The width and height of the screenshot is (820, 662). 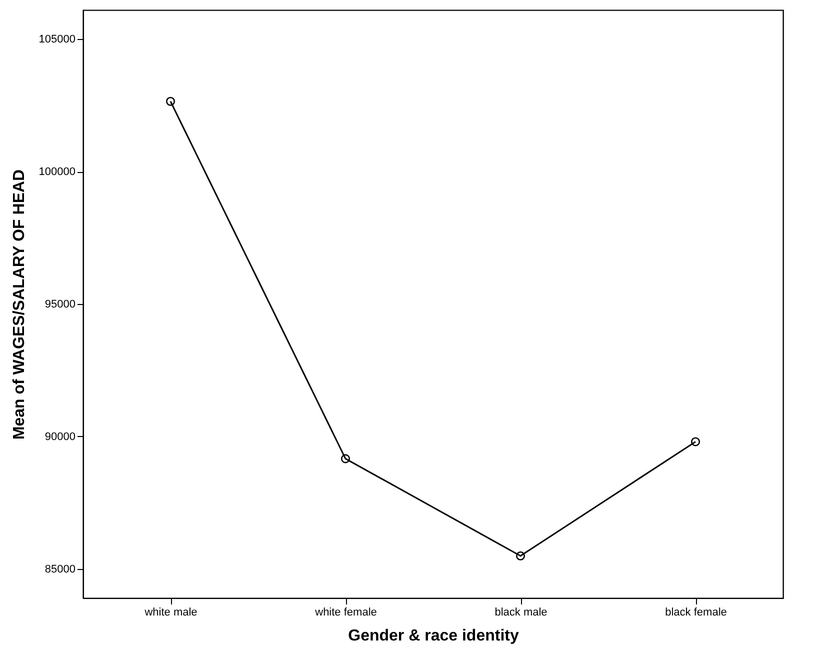 What do you see at coordinates (433, 636) in the screenshot?
I see `x-axis-title: Gender & race identity` at bounding box center [433, 636].